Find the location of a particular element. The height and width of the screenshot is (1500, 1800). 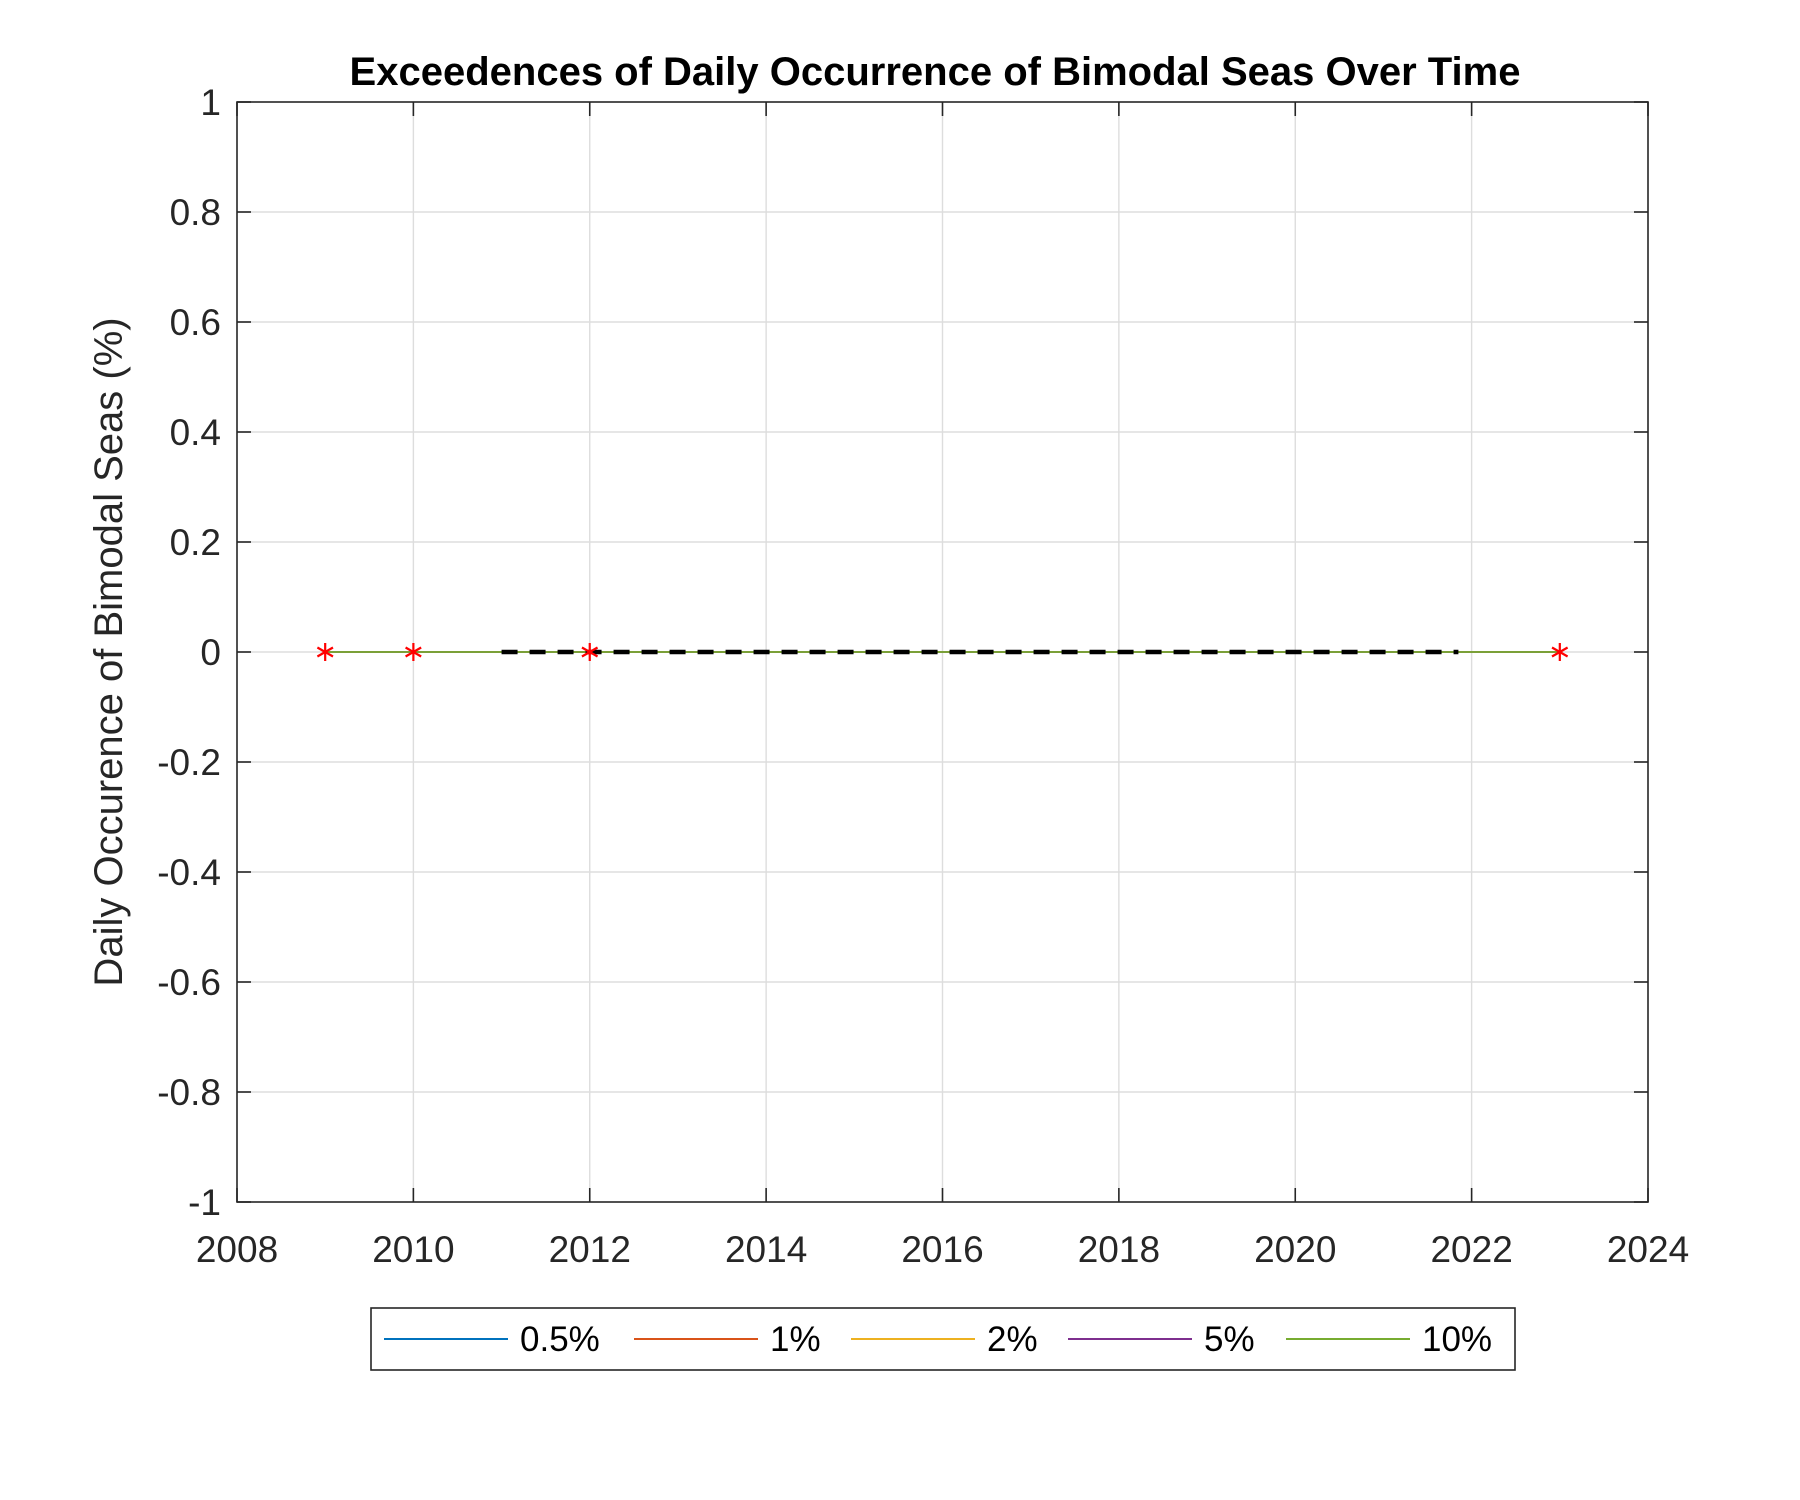

x-tick-label: 2020 is located at coordinates (1295, 1249).